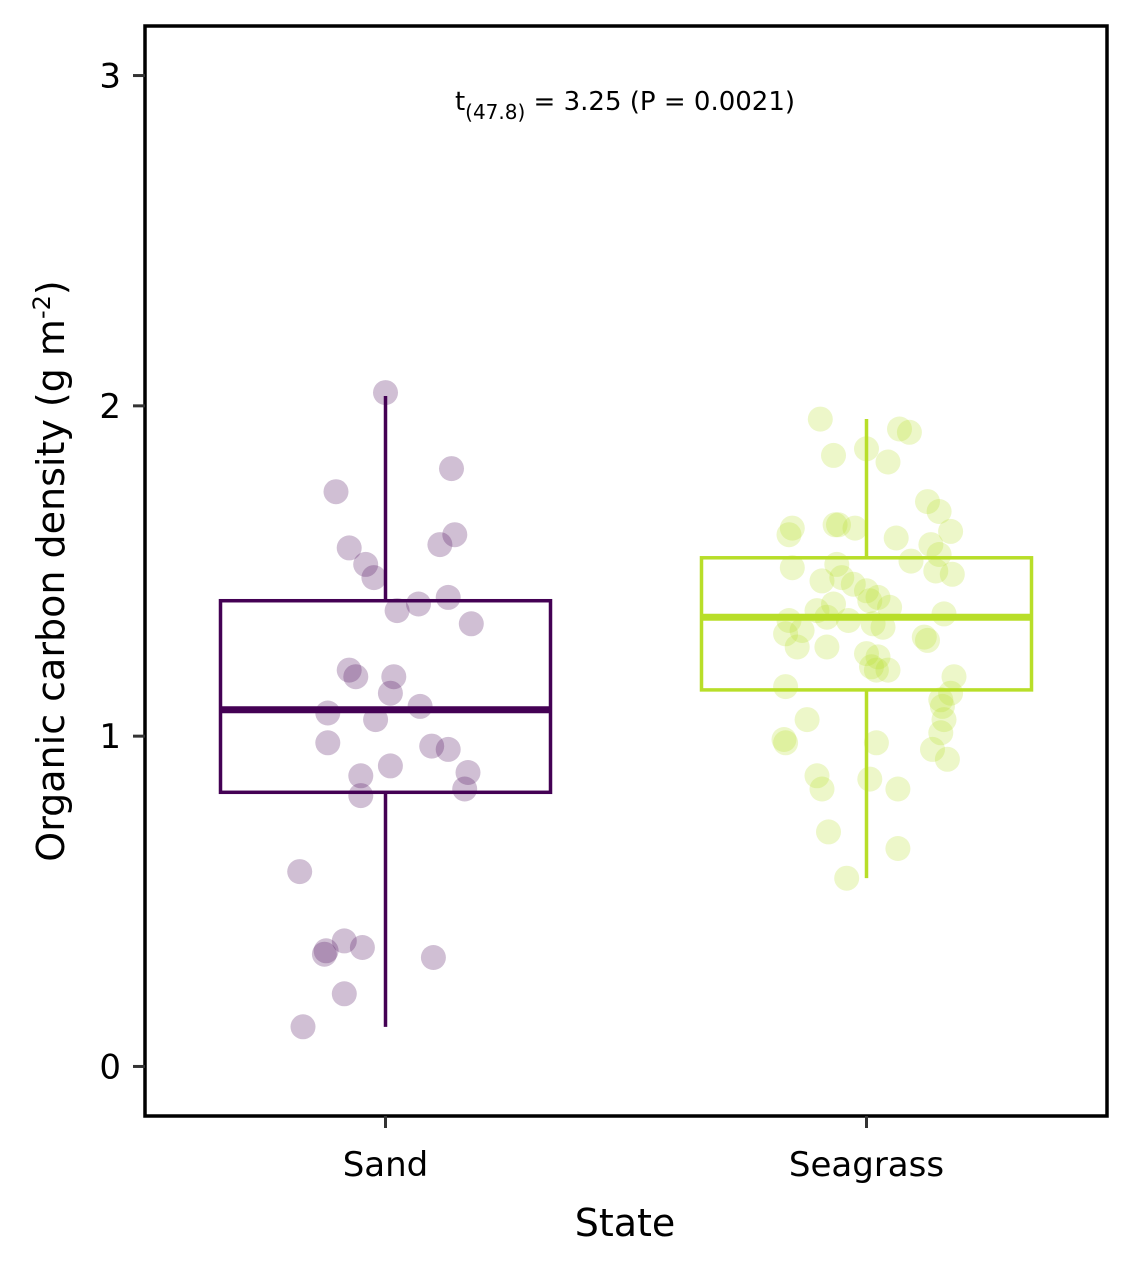 This screenshot has width=1133, height=1275. What do you see at coordinates (110, 407) in the screenshot?
I see `y-tick-label-2: 2` at bounding box center [110, 407].